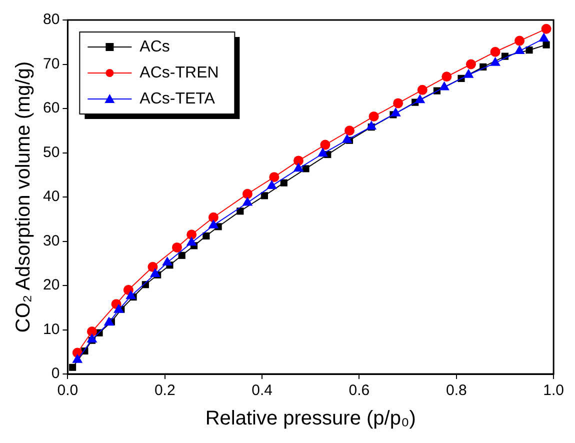 This screenshot has height=443, width=575. What do you see at coordinates (51, 241) in the screenshot?
I see `y-tick-label: 30` at bounding box center [51, 241].